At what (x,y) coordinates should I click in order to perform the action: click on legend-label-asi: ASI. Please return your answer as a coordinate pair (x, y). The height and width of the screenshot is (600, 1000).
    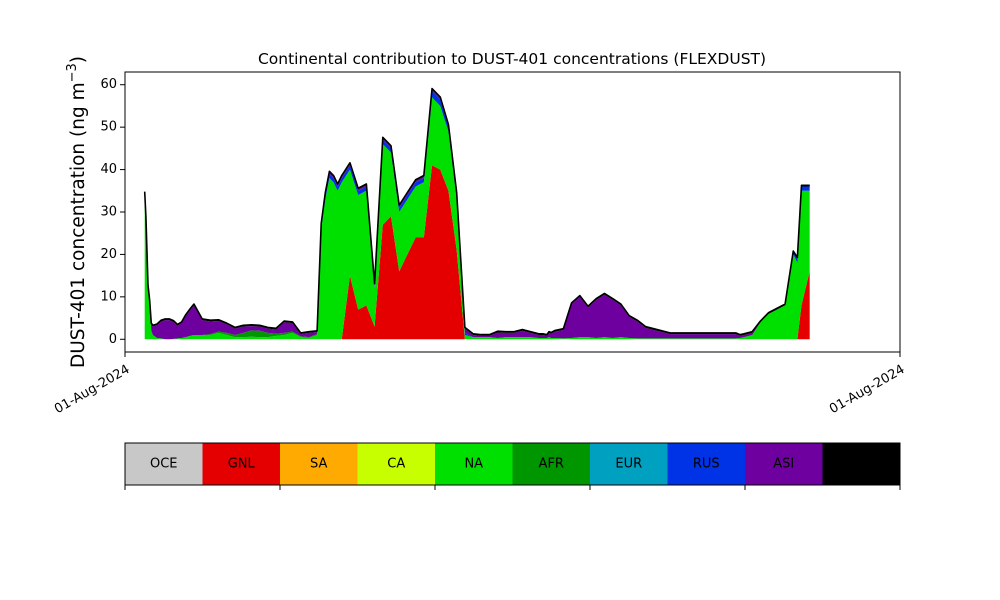
    Looking at the image, I should click on (783, 464).